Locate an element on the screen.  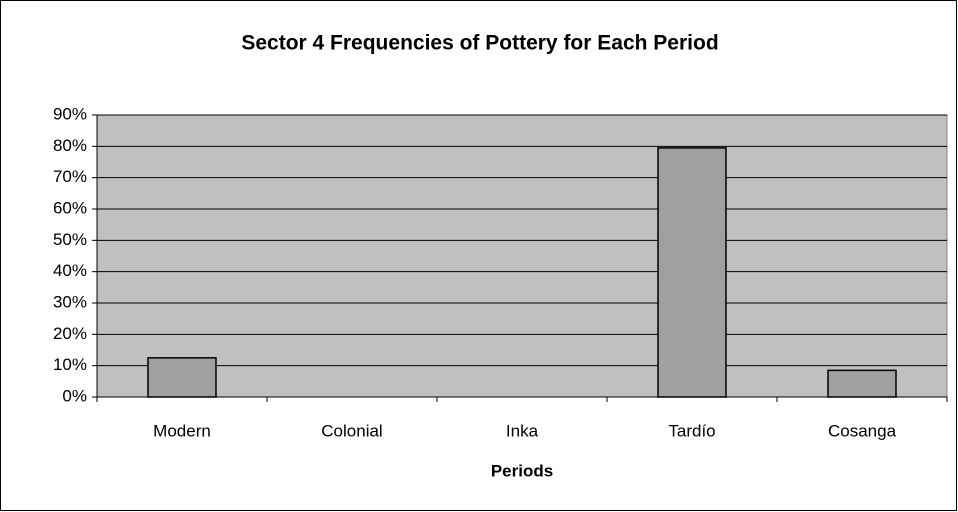
x-axis-label: Periods is located at coordinates (522, 470).